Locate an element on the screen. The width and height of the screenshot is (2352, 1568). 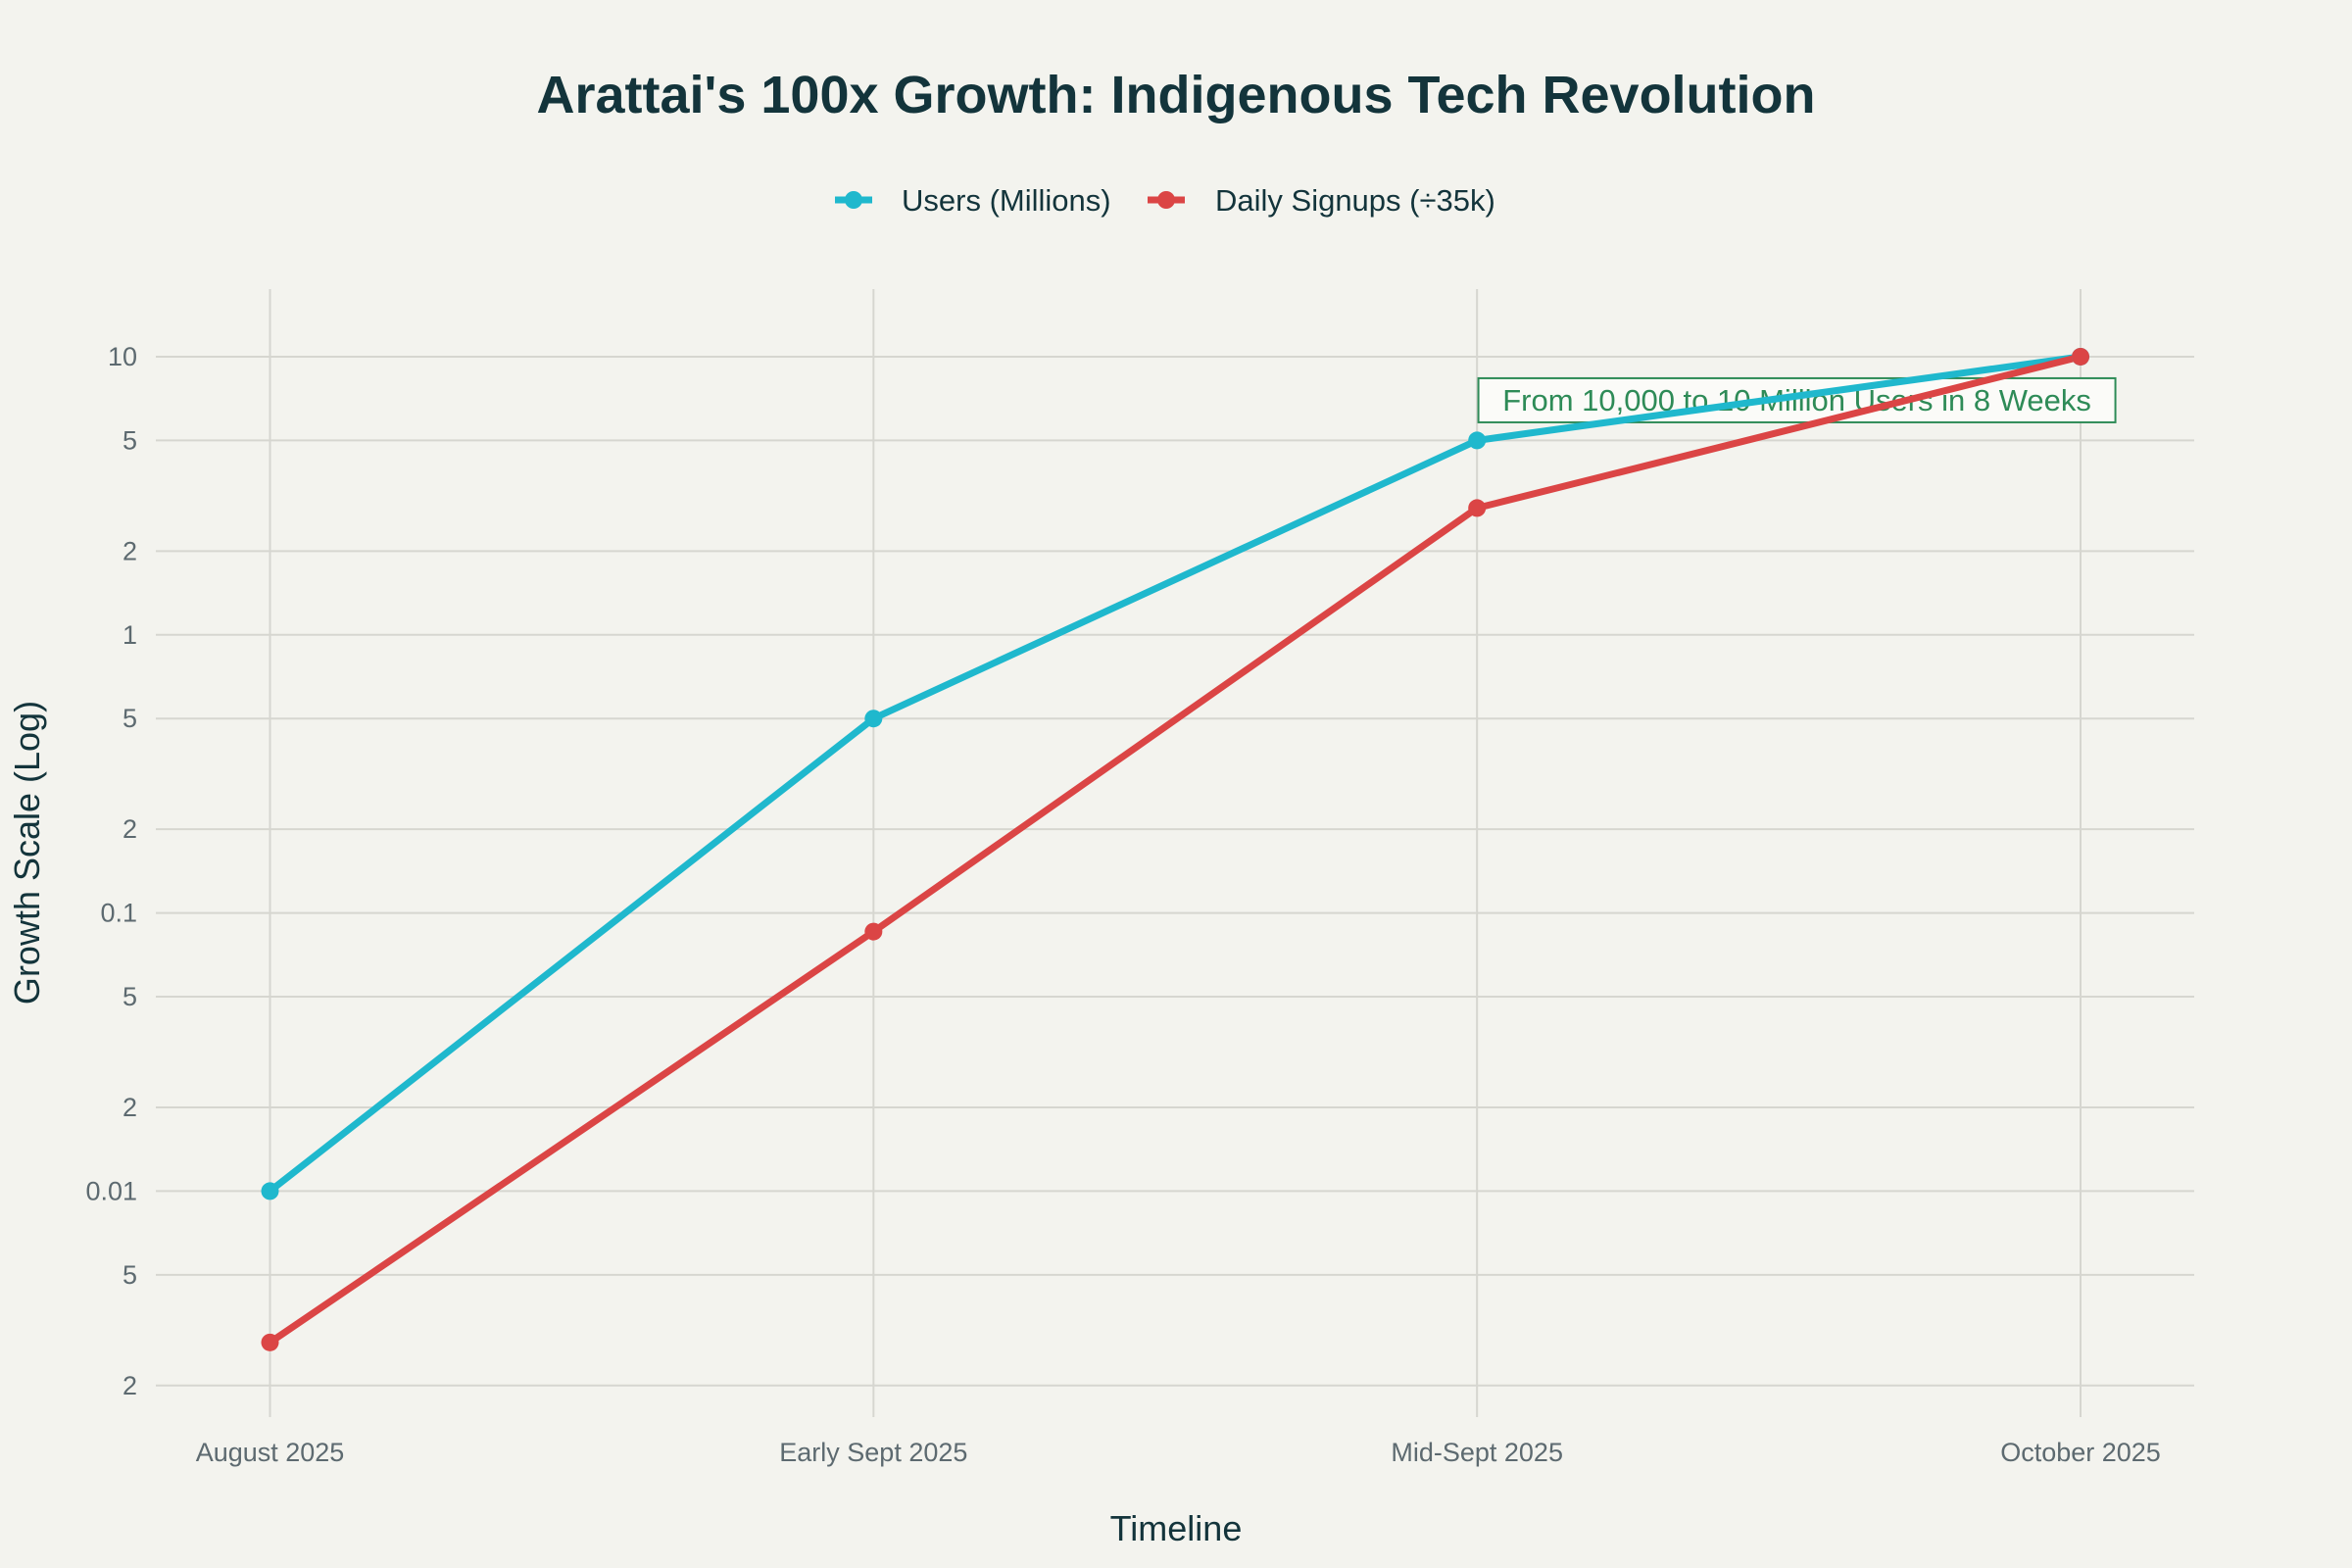
legend: Users (Millions) Daily Signups (÷35k) is located at coordinates (1165, 200).